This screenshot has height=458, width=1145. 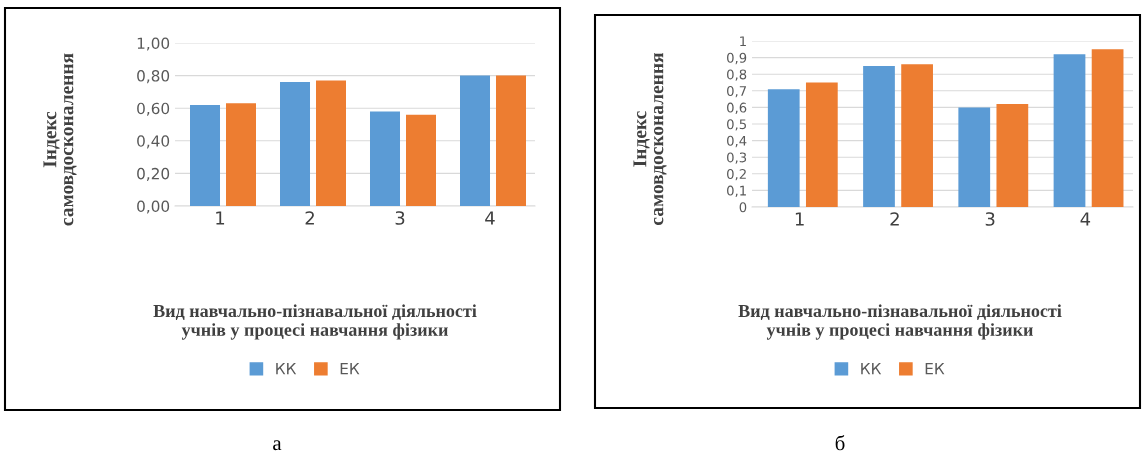 What do you see at coordinates (153, 174) in the screenshot?
I see `y-tick-label: 0,20` at bounding box center [153, 174].